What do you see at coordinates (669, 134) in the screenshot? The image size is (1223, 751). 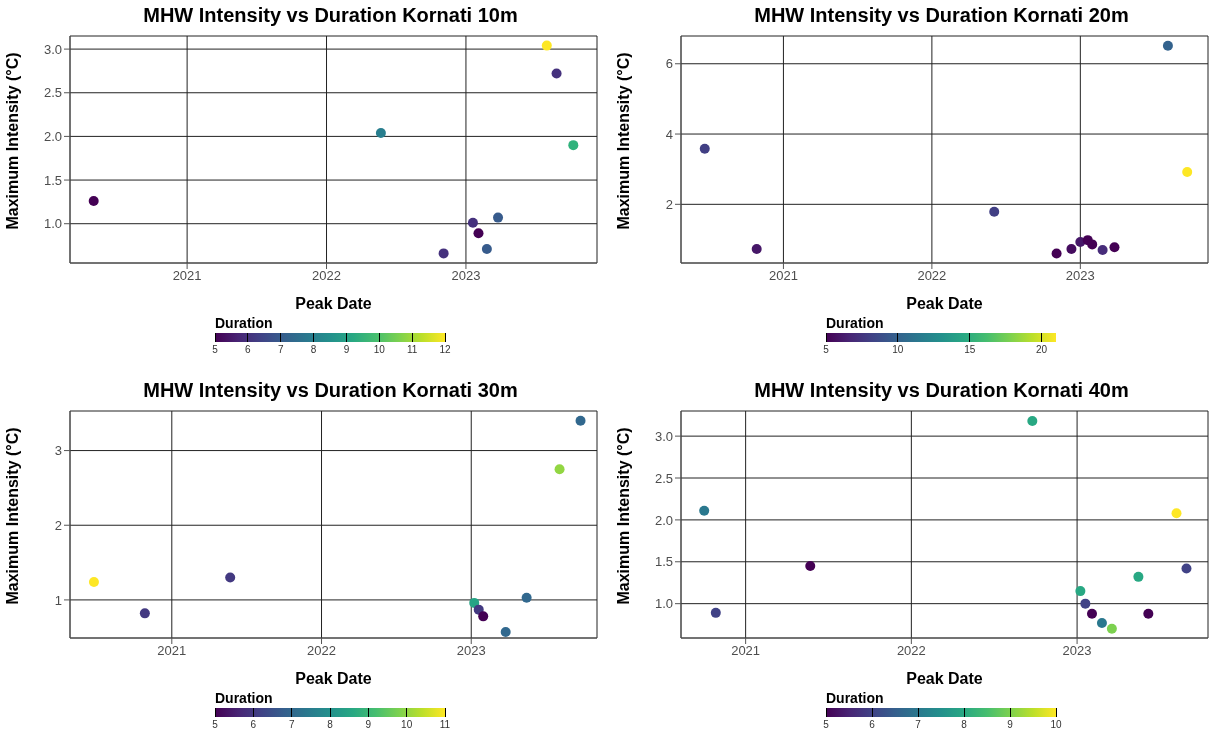 I see `y-tick-label: 4` at bounding box center [669, 134].